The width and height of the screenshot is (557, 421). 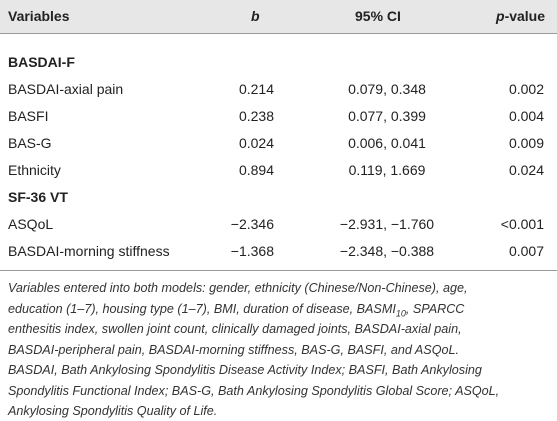 What do you see at coordinates (526, 251) in the screenshot?
I see `p-cell: 0.007` at bounding box center [526, 251].